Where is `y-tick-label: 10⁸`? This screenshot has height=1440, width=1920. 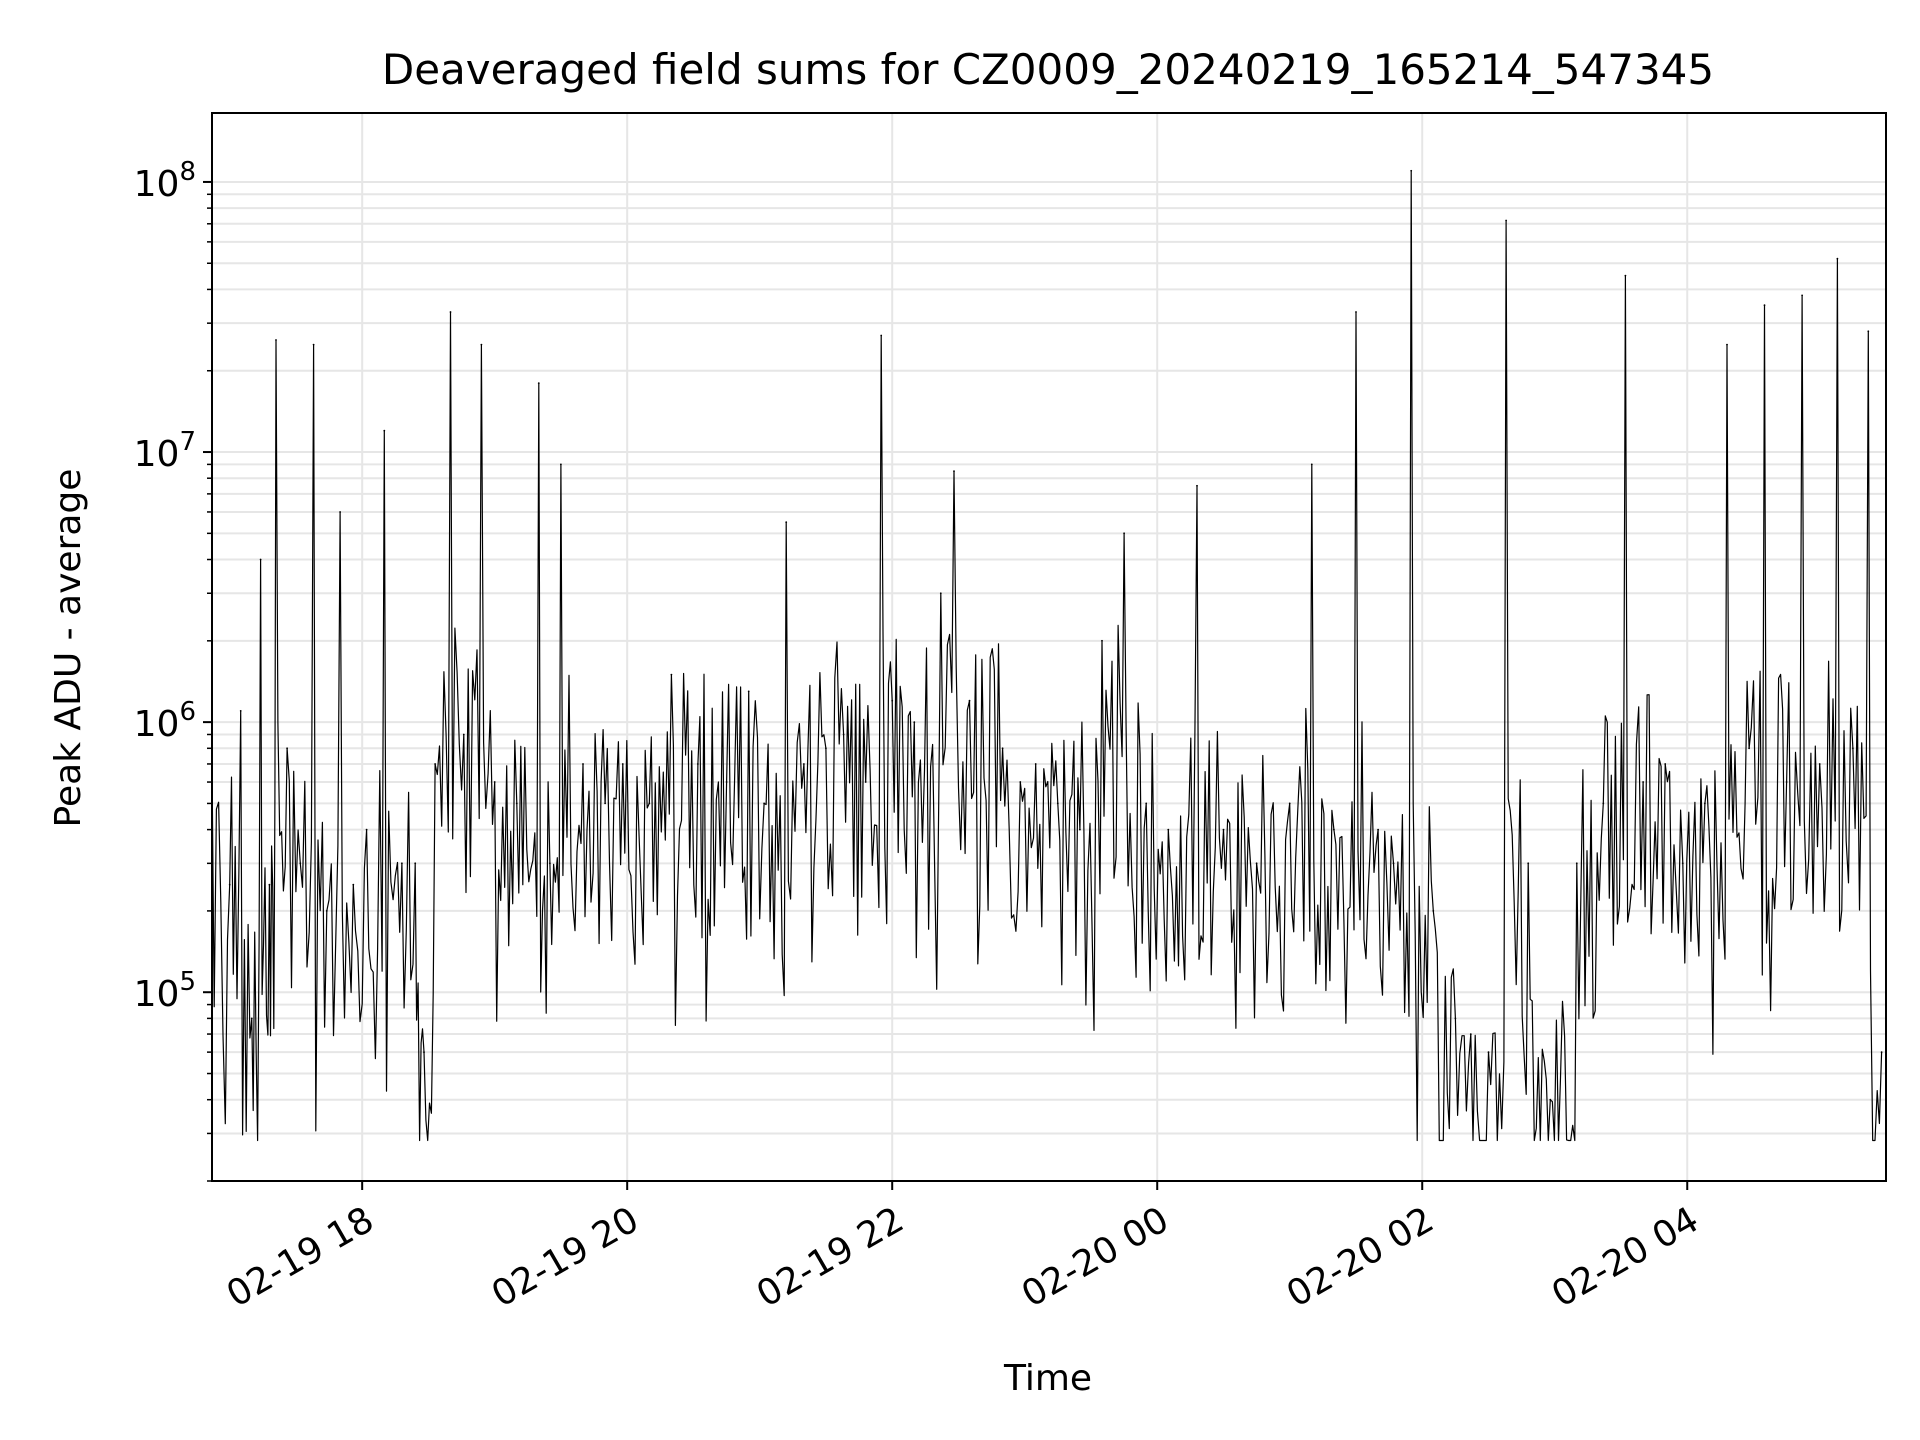
y-tick-label: 10⁸ is located at coordinates (165, 181).